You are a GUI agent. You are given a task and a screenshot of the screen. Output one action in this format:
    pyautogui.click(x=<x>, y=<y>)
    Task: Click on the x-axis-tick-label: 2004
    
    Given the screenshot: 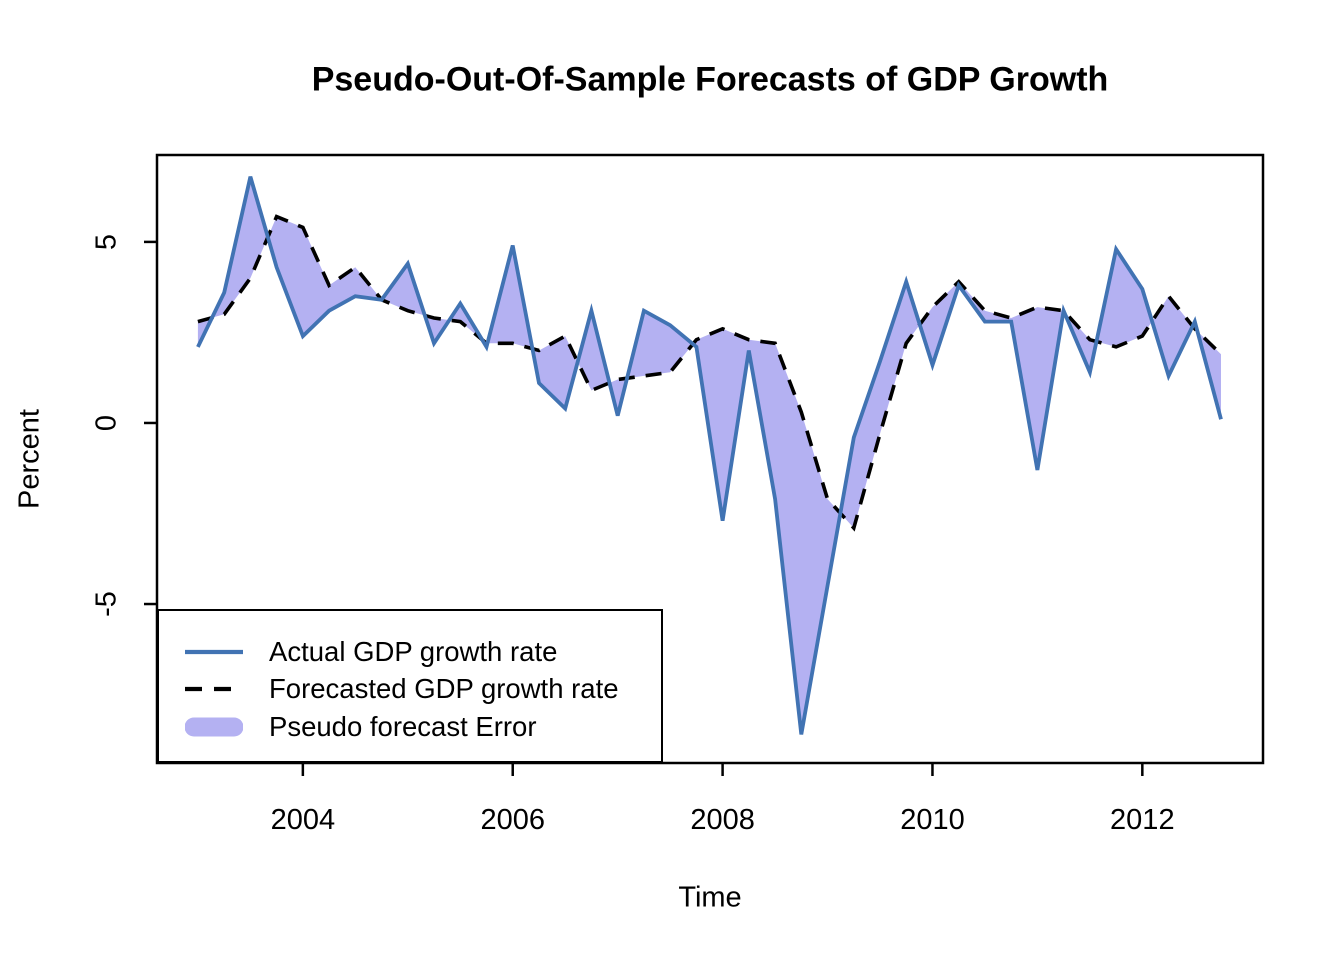 What is the action you would take?
    pyautogui.click(x=303, y=820)
    